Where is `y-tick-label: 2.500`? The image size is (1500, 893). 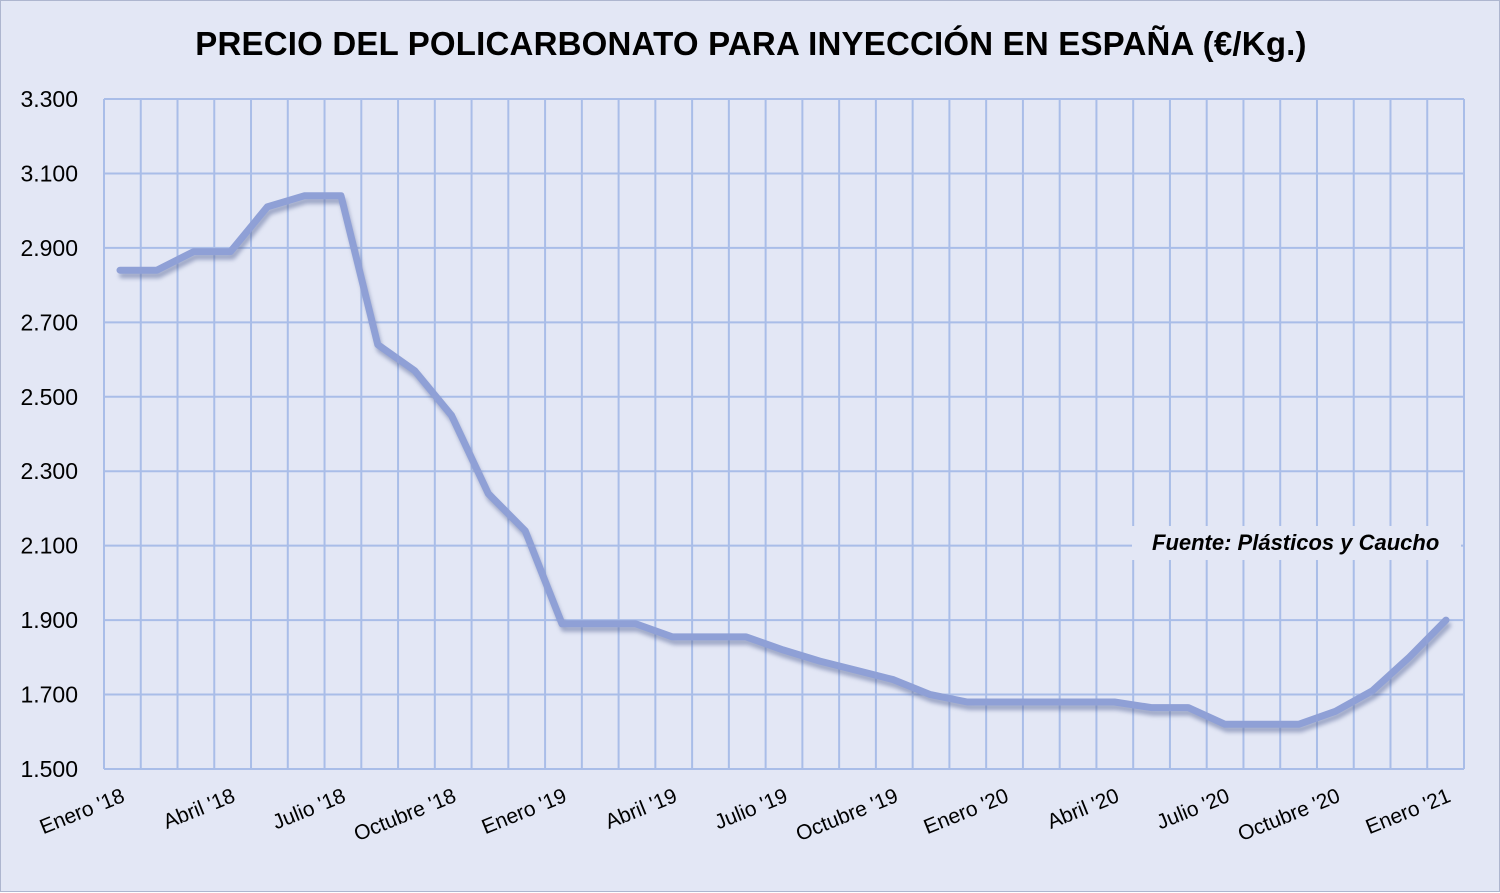
y-tick-label: 2.500 is located at coordinates (49, 397).